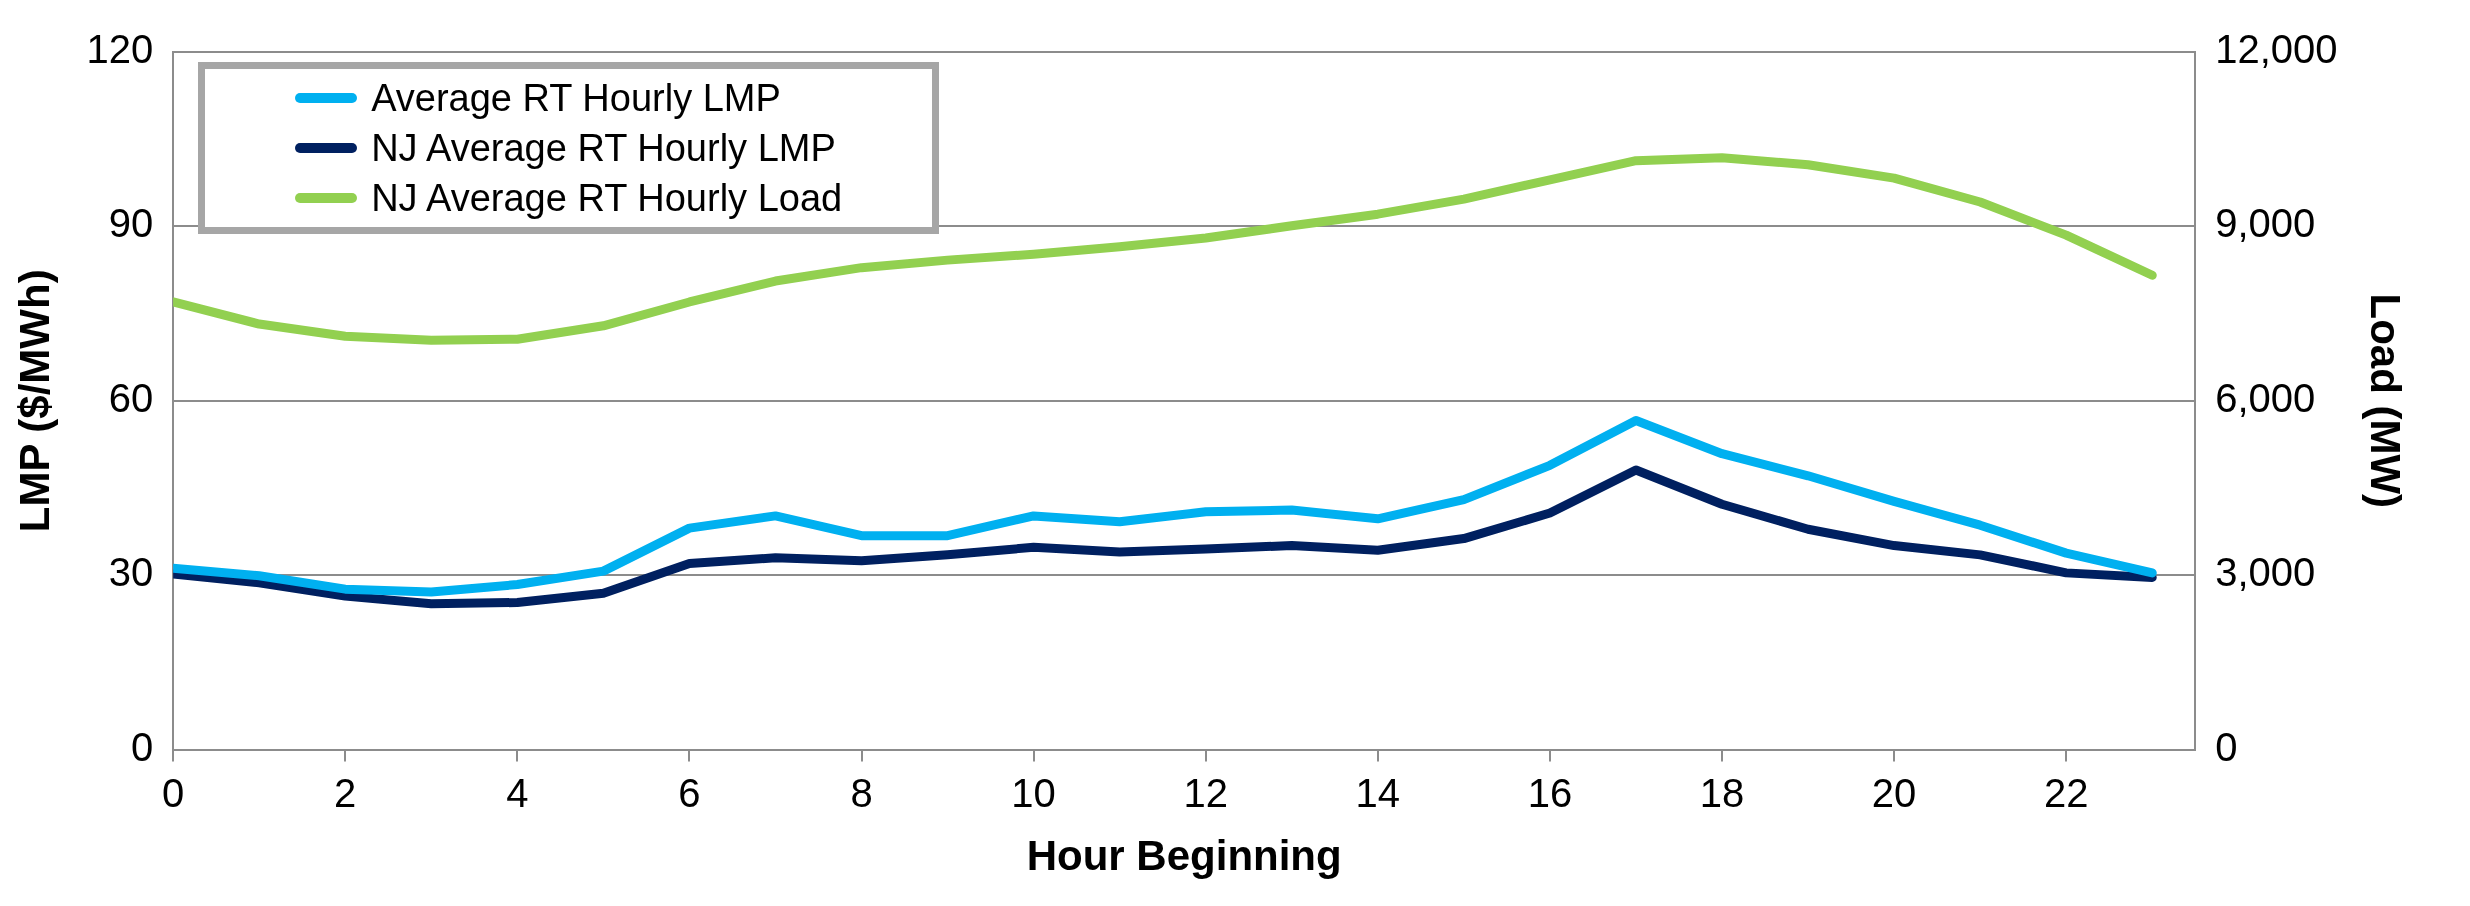 Image resolution: width=2470 pixels, height=906 pixels. What do you see at coordinates (2276, 49) in the screenshot?
I see `y2-tick-label: 12,000` at bounding box center [2276, 49].